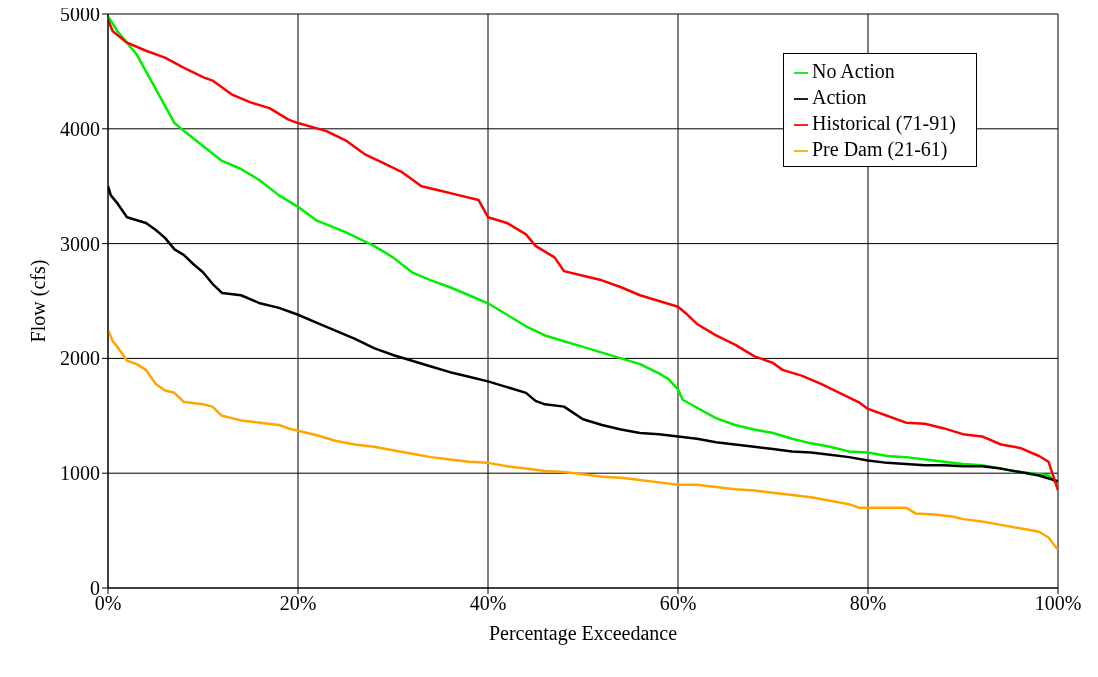 The image size is (1098, 677). I want to click on y-axis-title: Flow (cfs), so click(39, 301).